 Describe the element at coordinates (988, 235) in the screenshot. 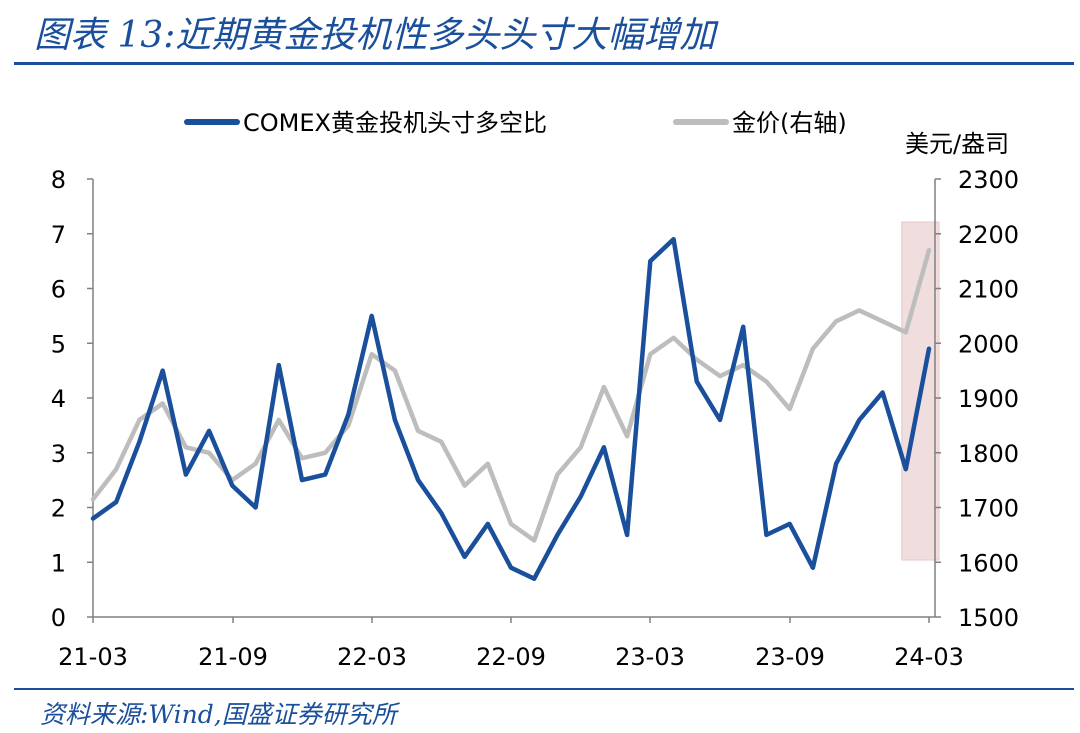

I see `y-right-tick-label: 2200` at that location.